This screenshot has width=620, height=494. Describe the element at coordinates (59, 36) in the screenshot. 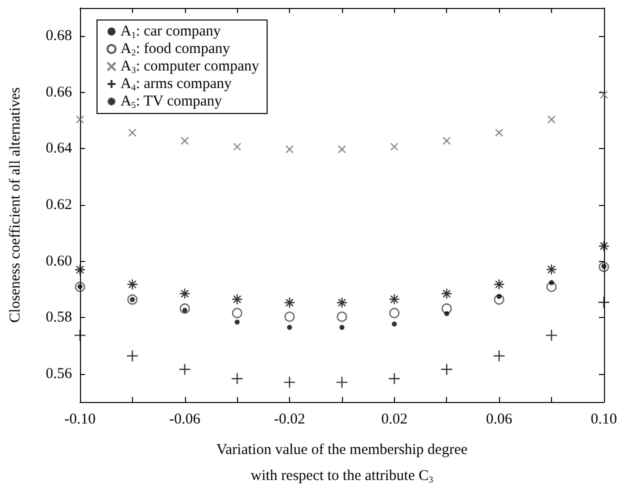

I see `y-tick-label: 0.68` at that location.